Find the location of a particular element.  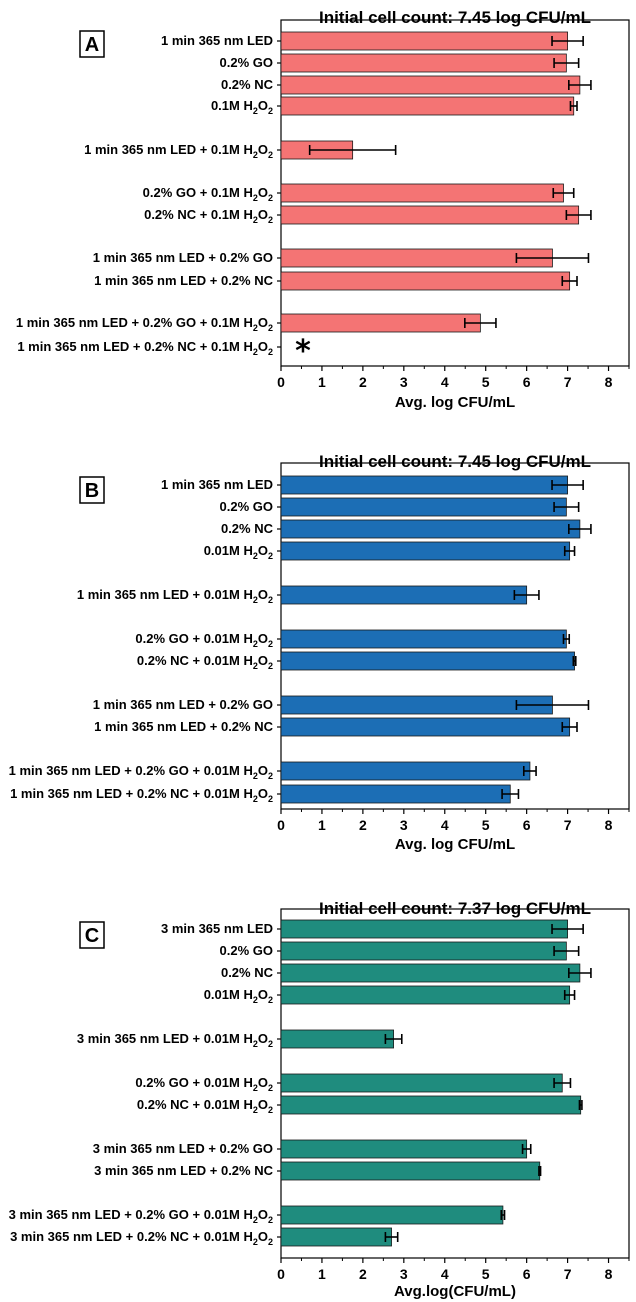

label-text: 0.2% GO + 0.01M H is located at coordinates (193, 1082).